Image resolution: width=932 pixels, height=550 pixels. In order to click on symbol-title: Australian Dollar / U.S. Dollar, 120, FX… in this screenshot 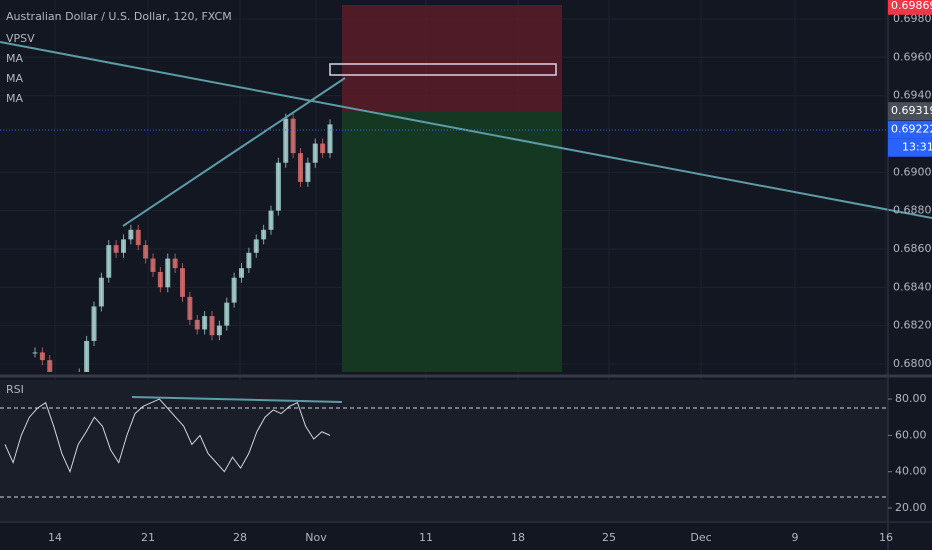, I will do `click(119, 16)`.